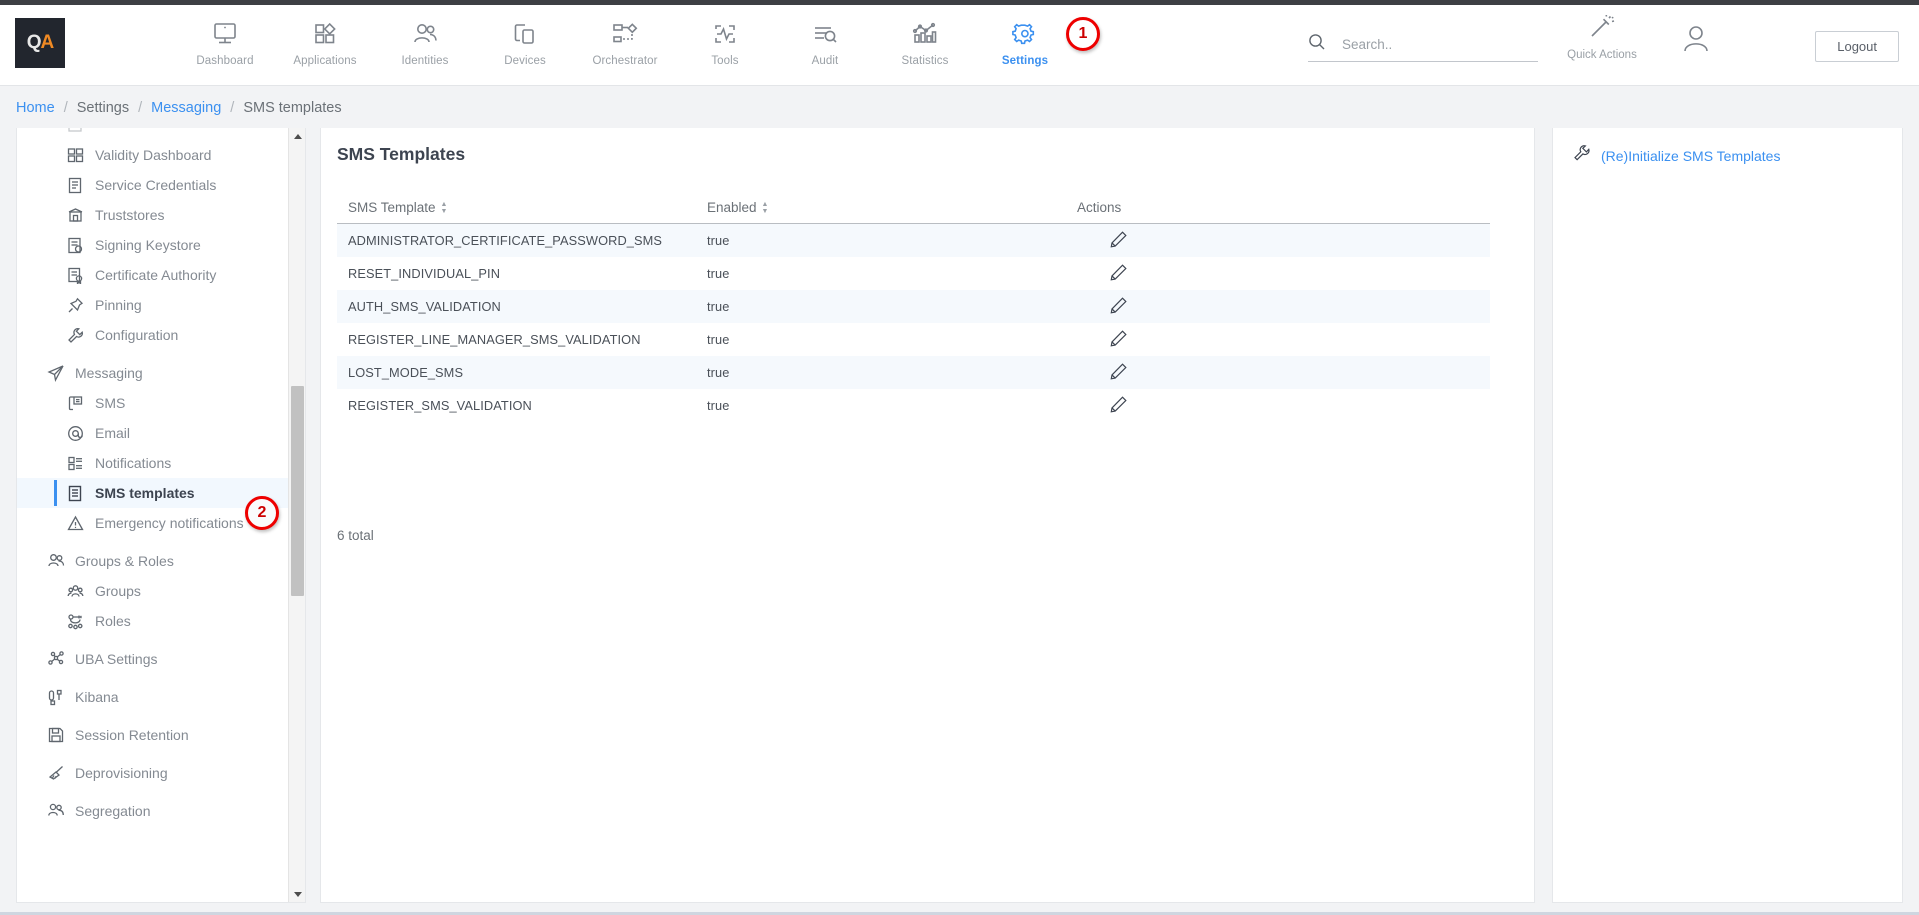  Describe the element at coordinates (133, 463) in the screenshot. I see `sidebar-item-label: Notifications` at that location.